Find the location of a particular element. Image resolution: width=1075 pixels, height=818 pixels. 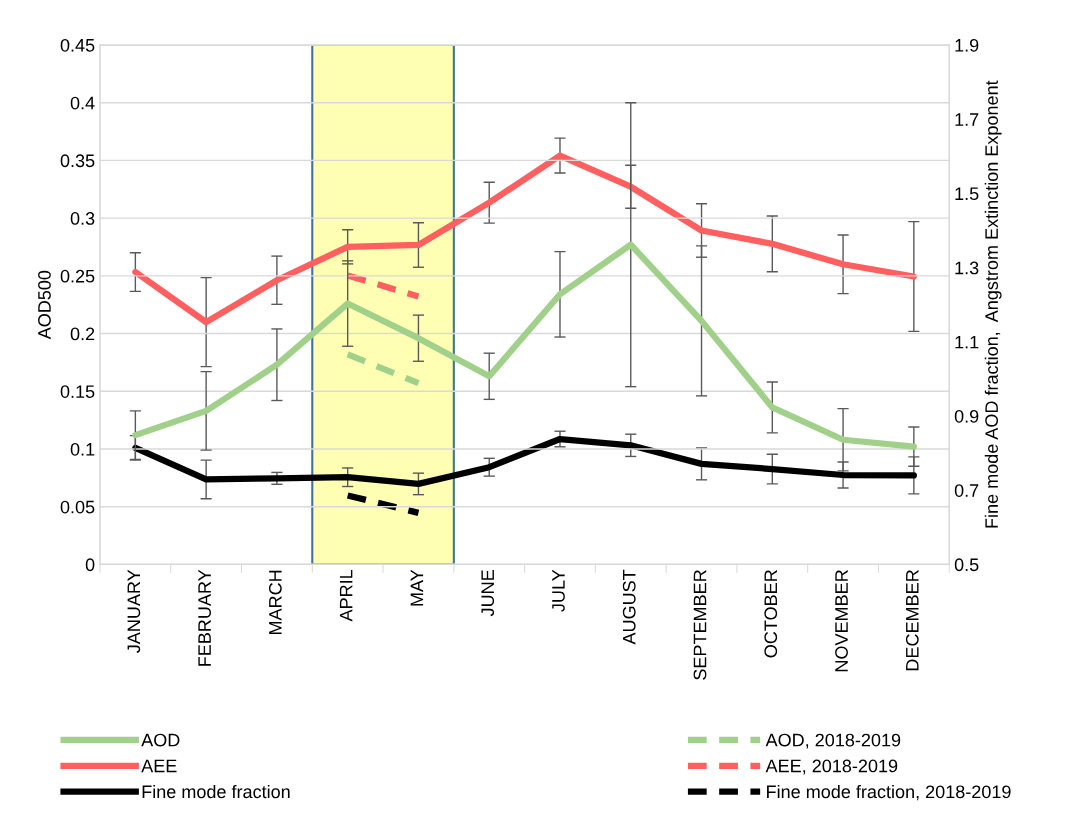

x-tick-label: APRIL is located at coordinates (346, 595).